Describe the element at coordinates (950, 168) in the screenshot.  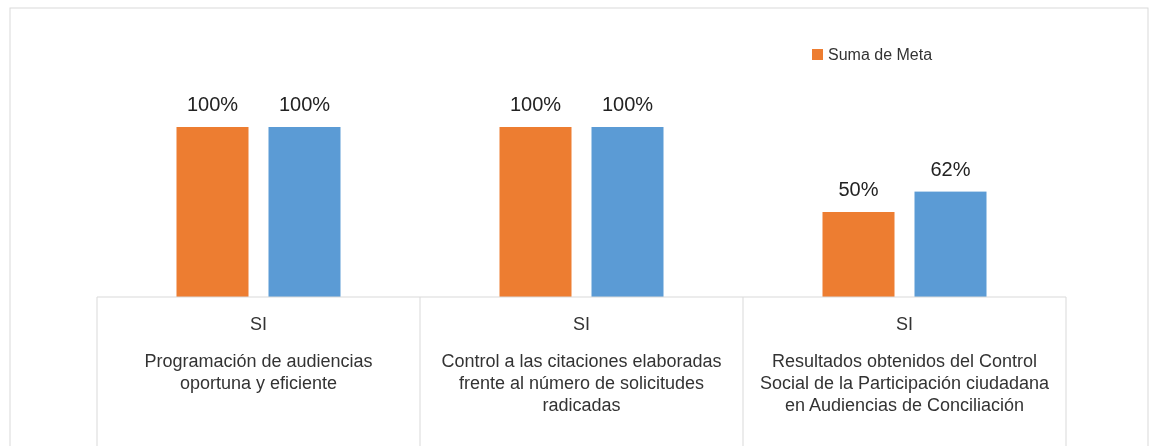
I see `data-label: 62%` at that location.